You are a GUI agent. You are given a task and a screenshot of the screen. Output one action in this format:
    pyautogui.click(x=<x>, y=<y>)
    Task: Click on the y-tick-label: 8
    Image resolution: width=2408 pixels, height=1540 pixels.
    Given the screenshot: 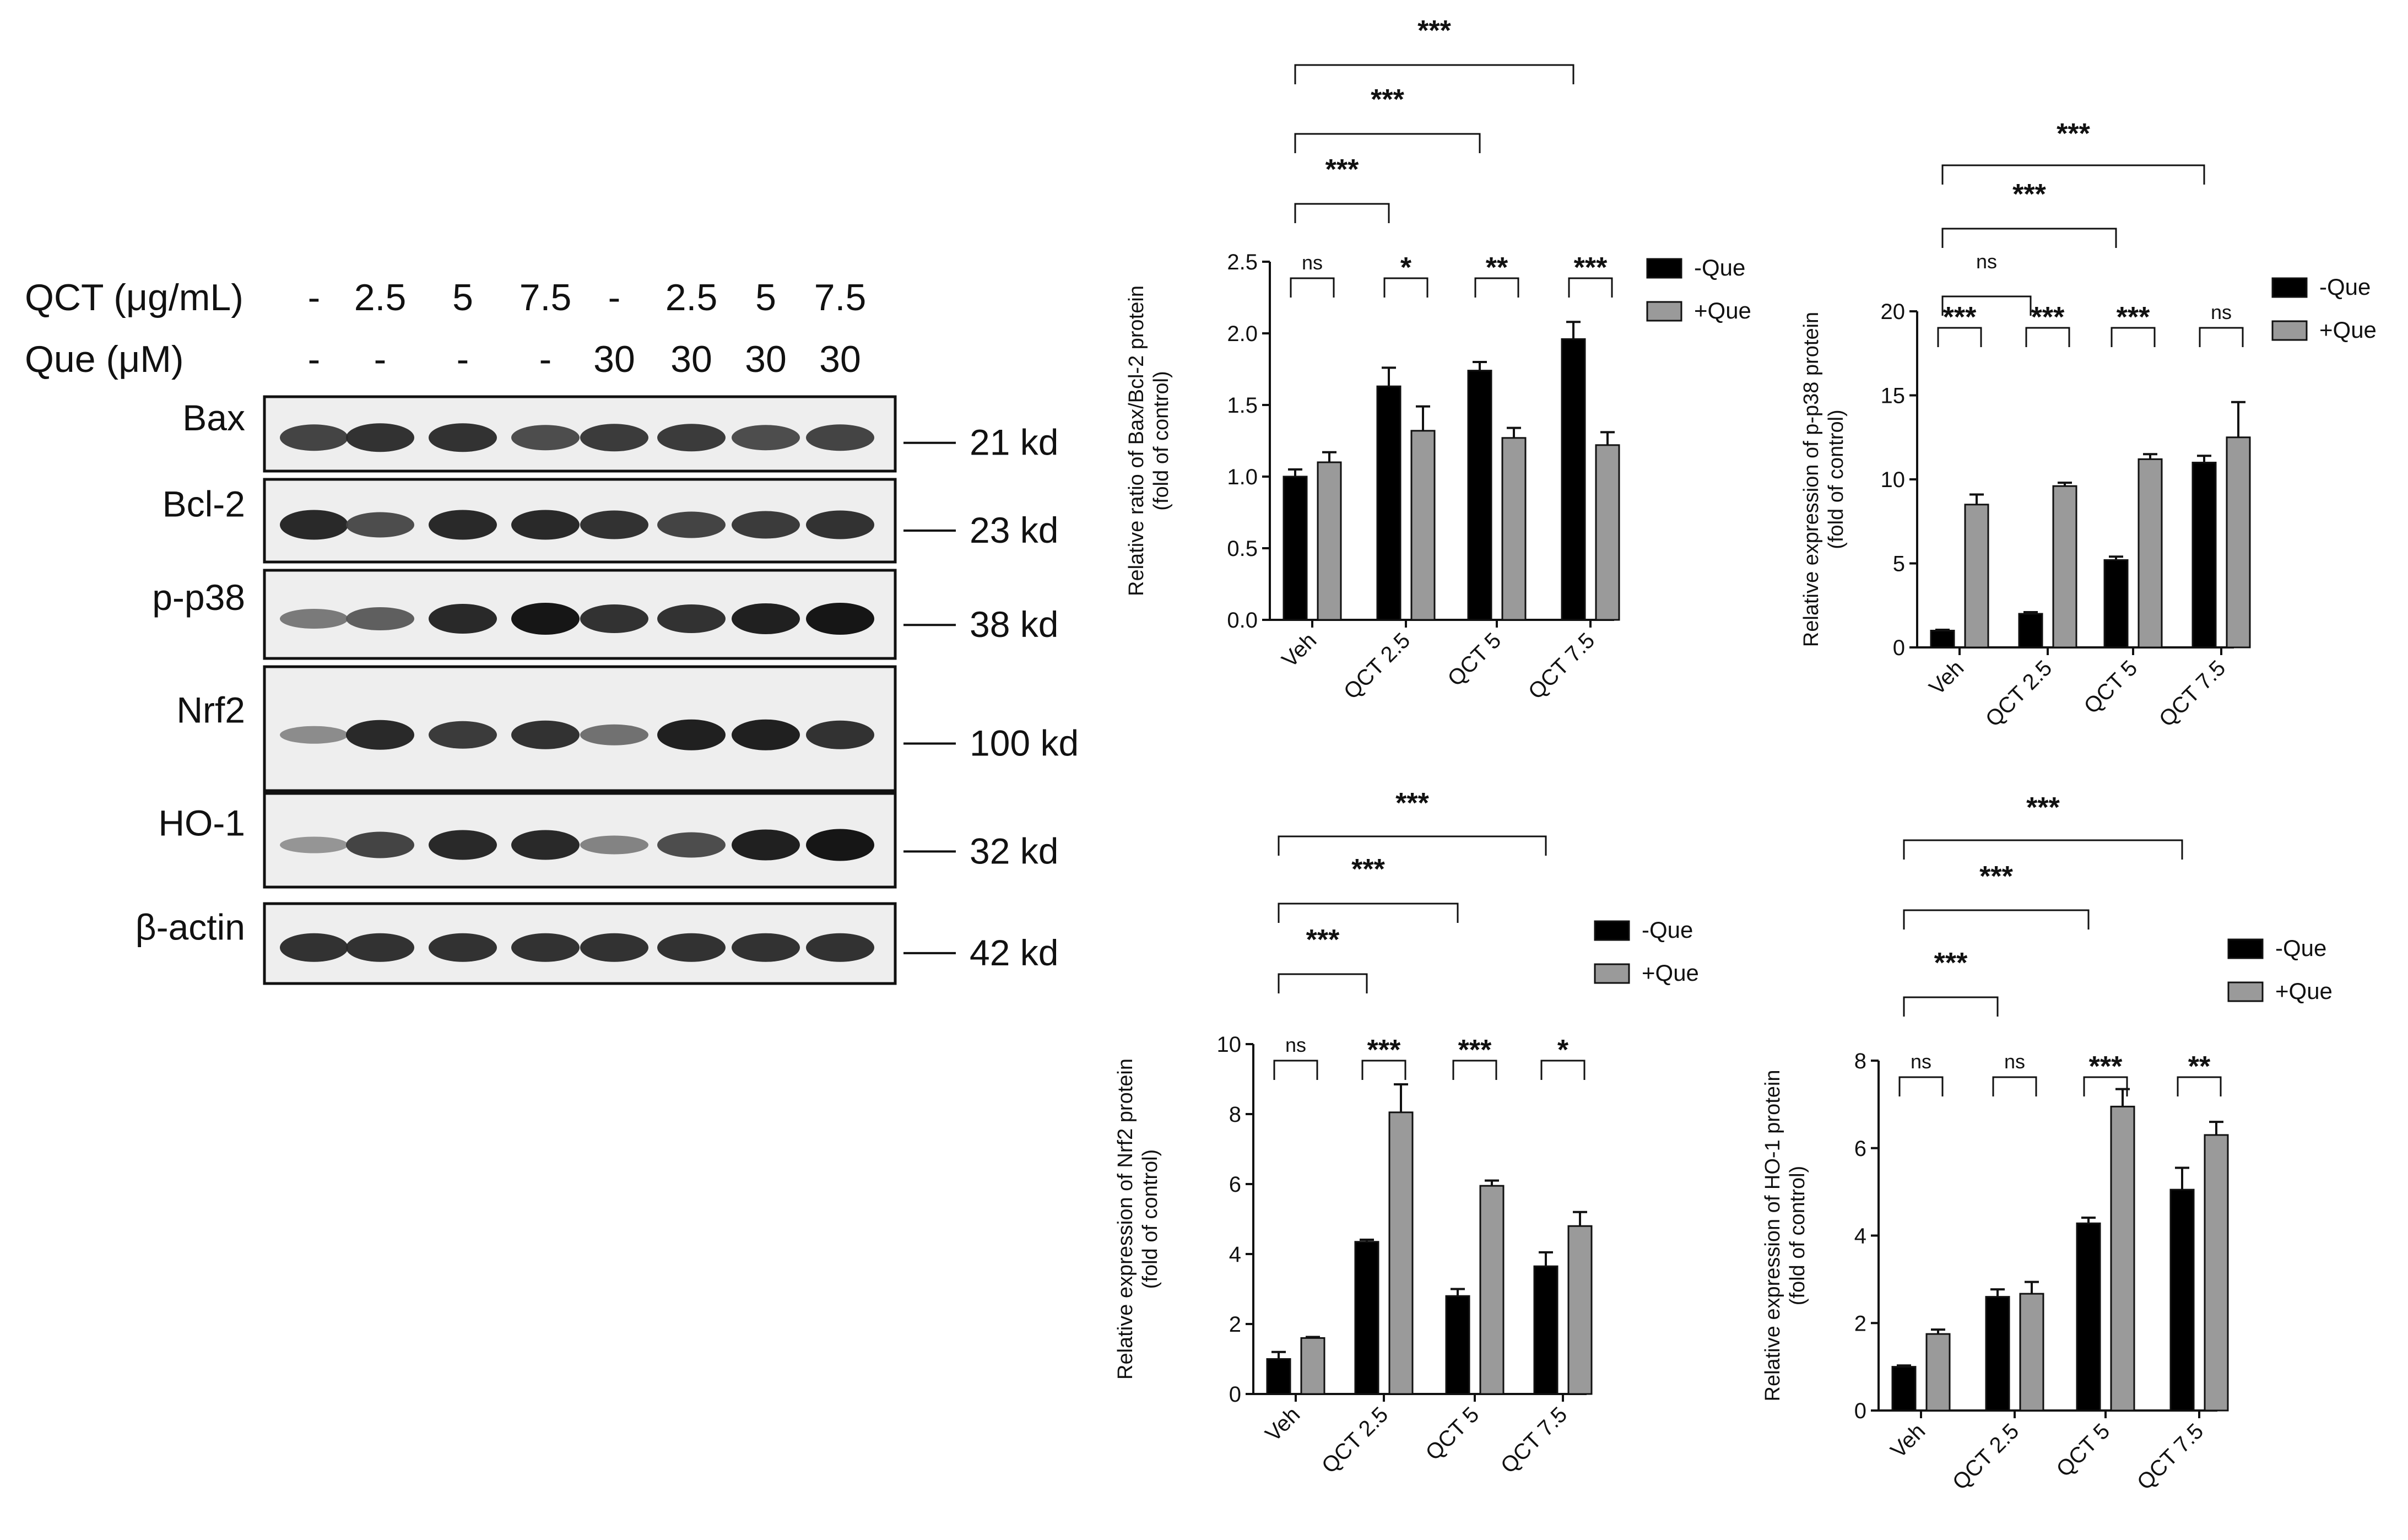 What is the action you would take?
    pyautogui.click(x=1860, y=1061)
    